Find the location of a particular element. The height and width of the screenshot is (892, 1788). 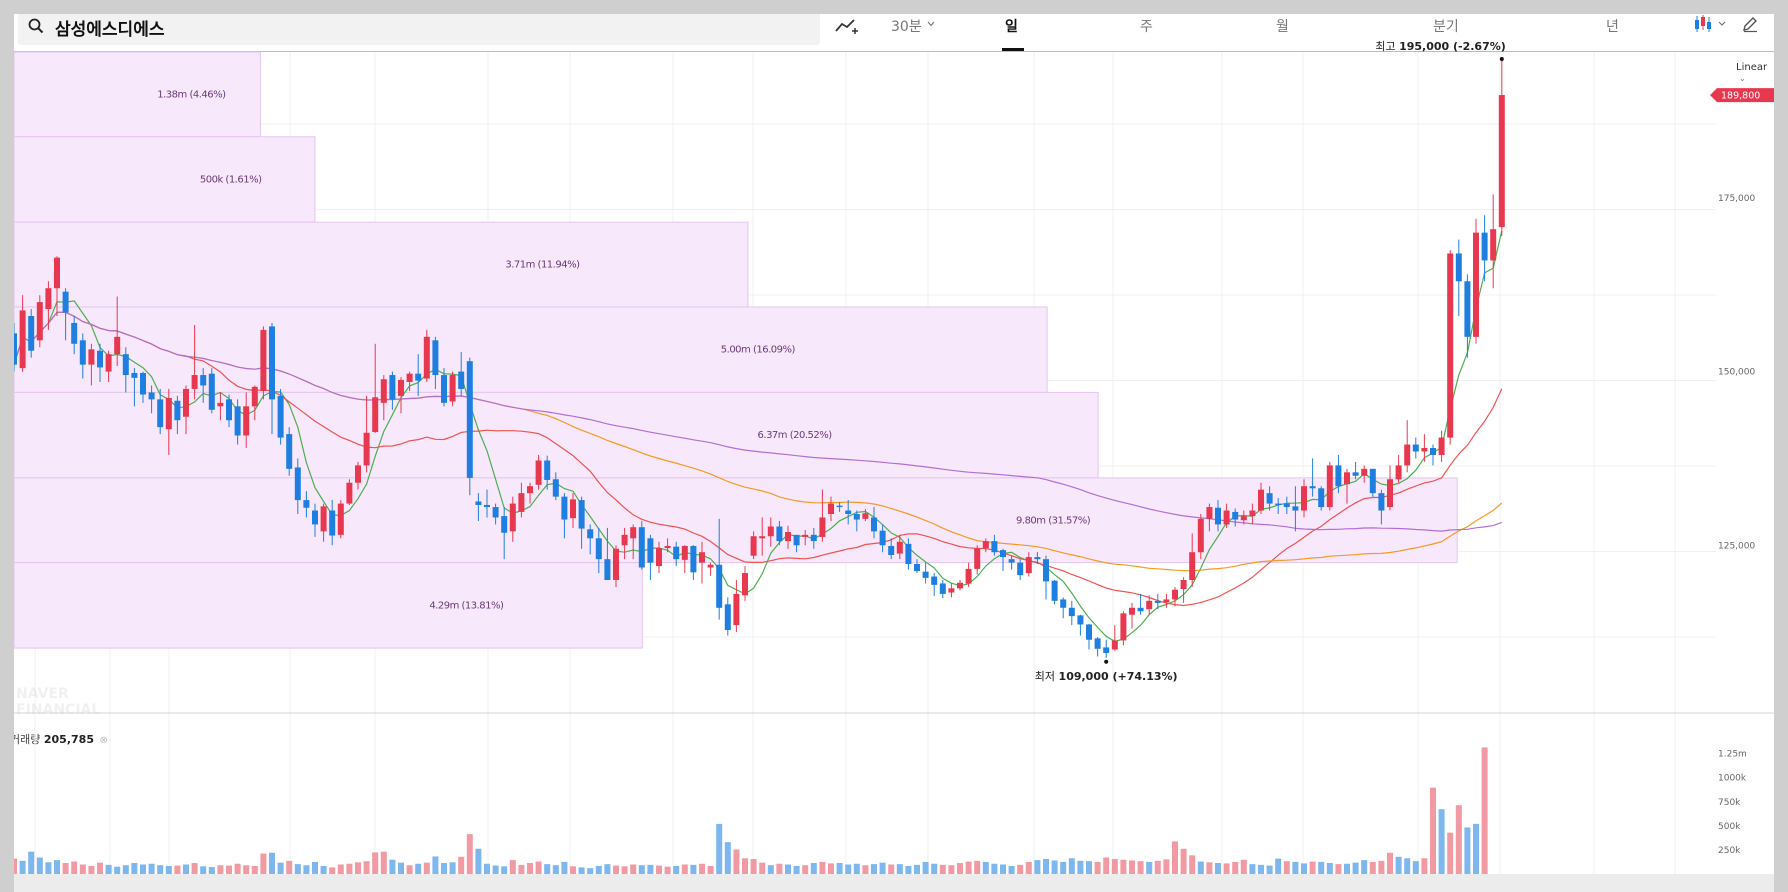

x-tick-label: 6월 is located at coordinates (1594, 883).